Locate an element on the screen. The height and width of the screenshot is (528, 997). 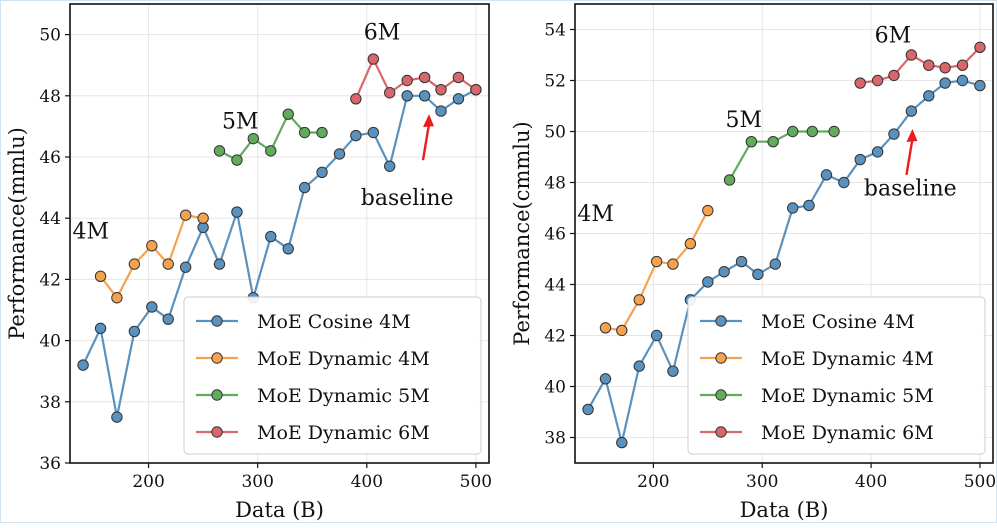
baseline-arrow is located at coordinates (909, 157).